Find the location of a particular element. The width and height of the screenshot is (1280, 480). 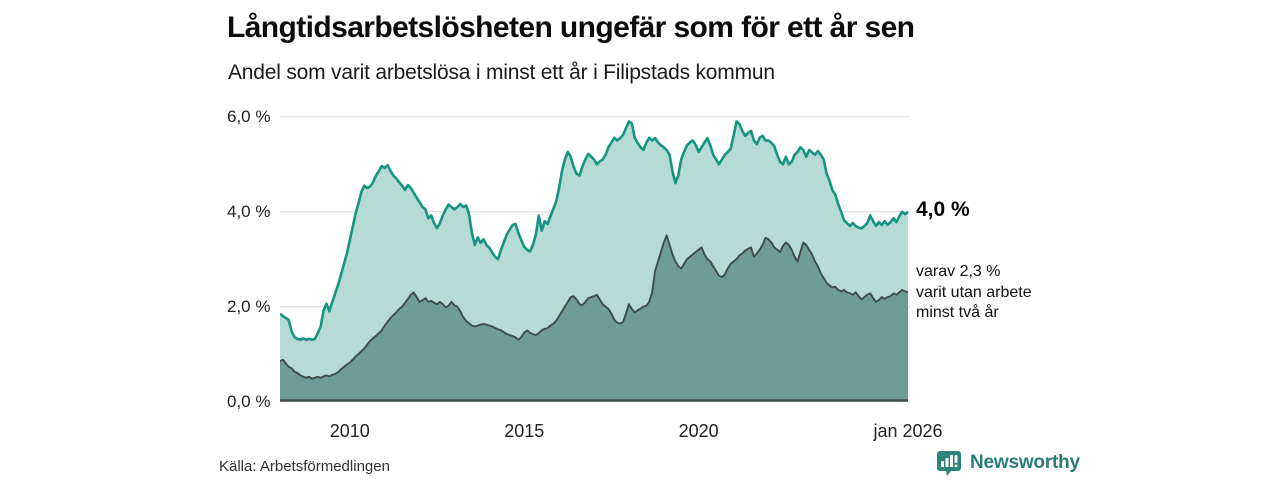

line-unemployed-two-years is located at coordinates (594, 307).